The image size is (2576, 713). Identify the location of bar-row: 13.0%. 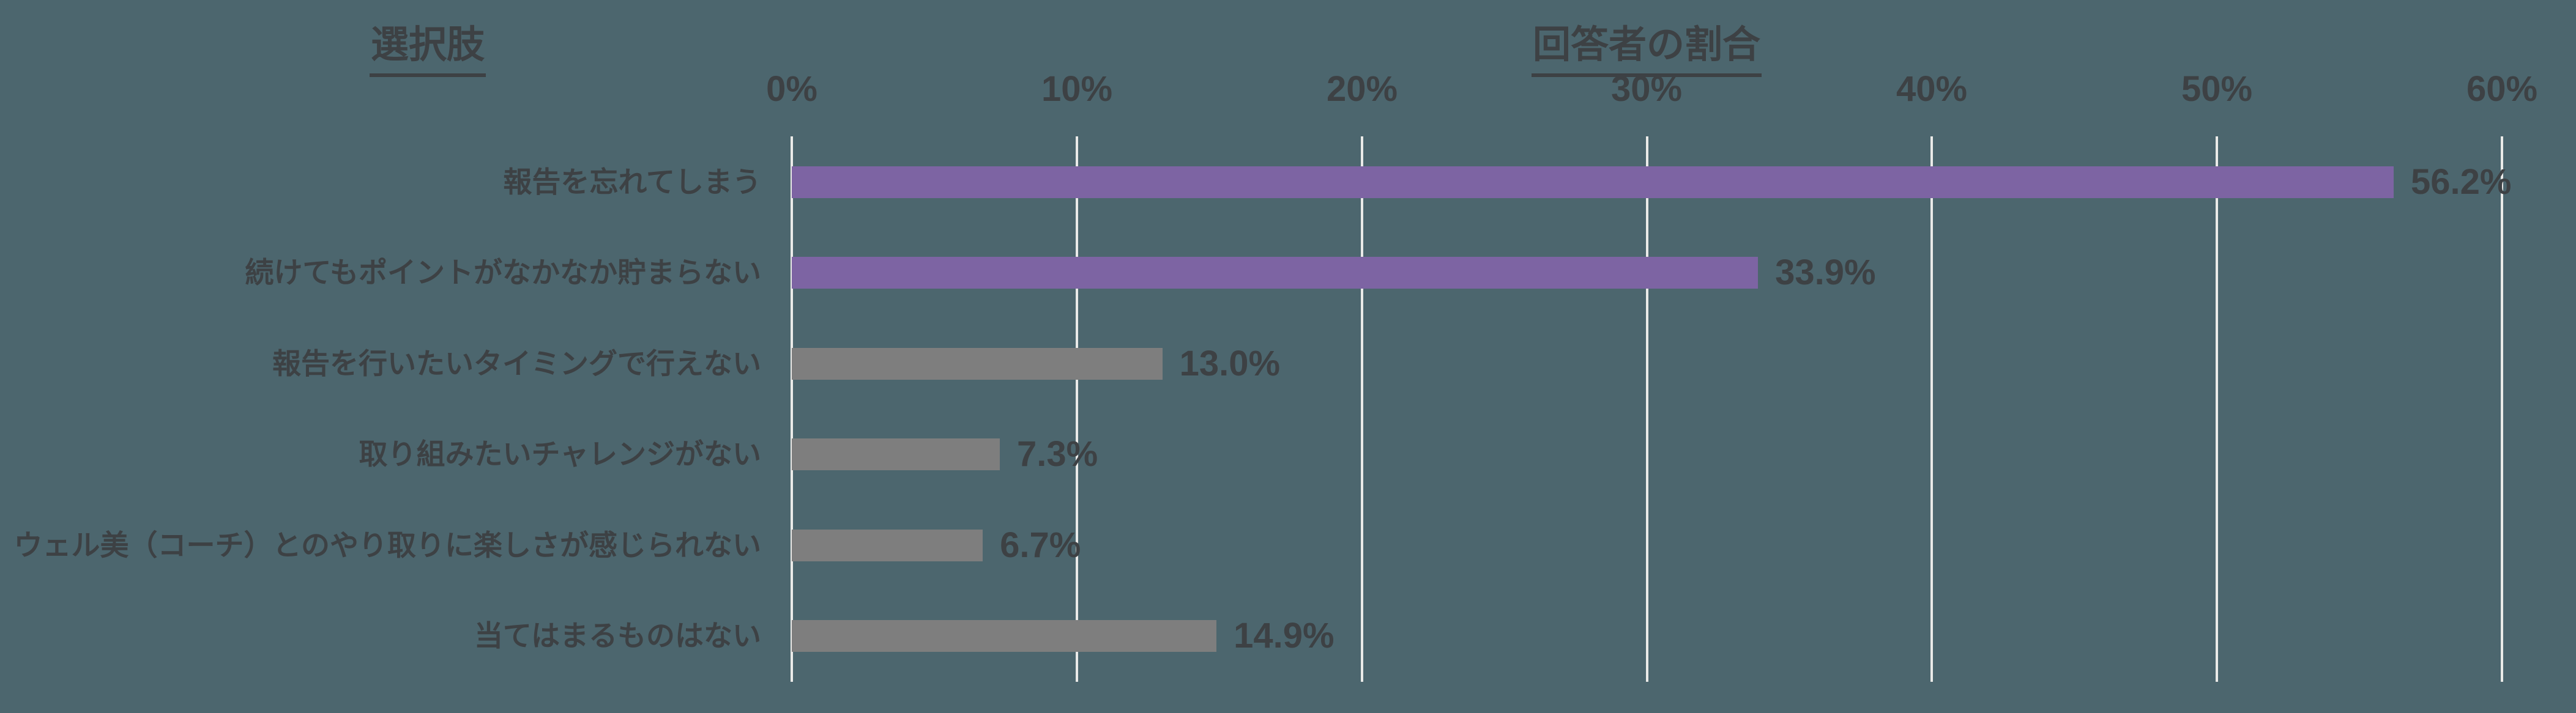
(1647, 363).